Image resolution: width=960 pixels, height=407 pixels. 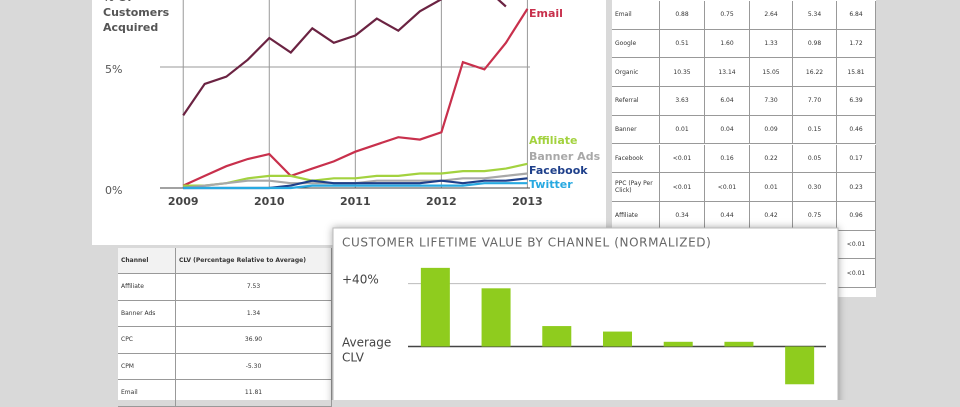 What do you see at coordinates (527, 201) in the screenshot?
I see `x-tick-label: 2013` at bounding box center [527, 201].